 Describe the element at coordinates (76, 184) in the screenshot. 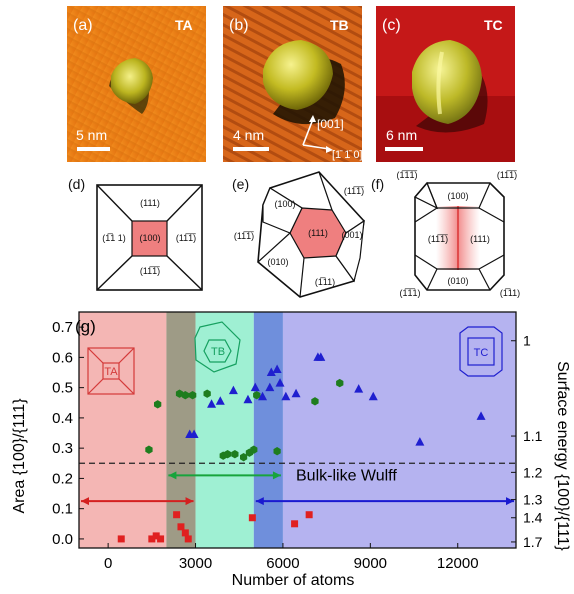

I see `schematic-d-label: (d)` at that location.